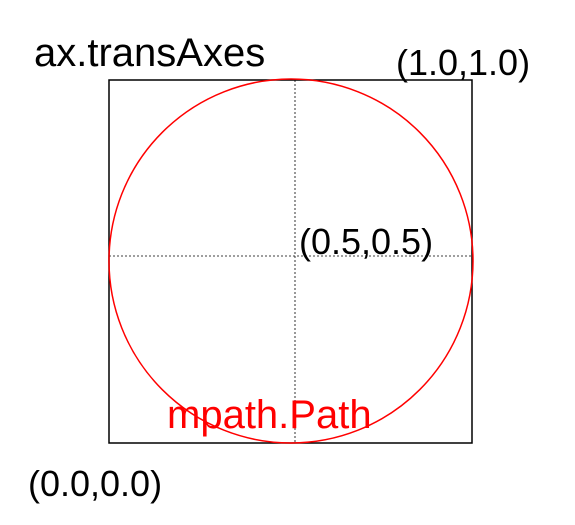 Image resolution: width=575 pixels, height=525 pixels. I want to click on center-coordinate-label: (0.5,0.5), so click(366, 241).